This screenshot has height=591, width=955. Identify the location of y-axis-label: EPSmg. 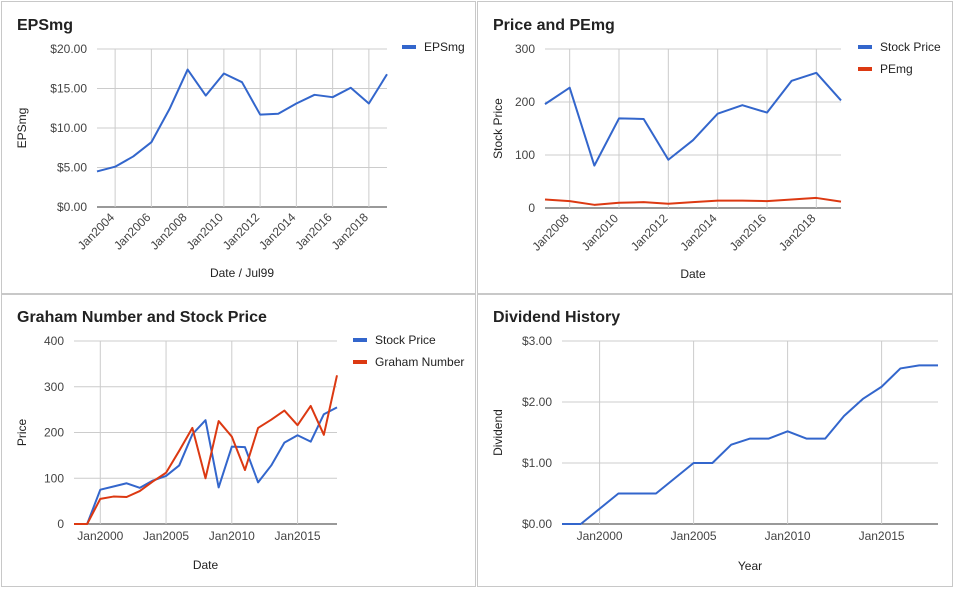
(22, 128).